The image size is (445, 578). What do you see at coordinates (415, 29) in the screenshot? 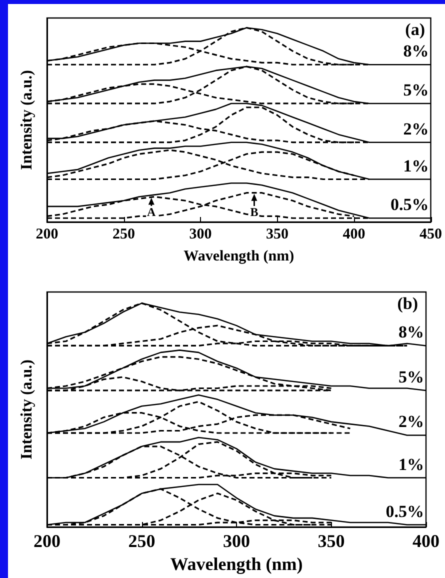
I see `chart-title: (a)` at bounding box center [415, 29].